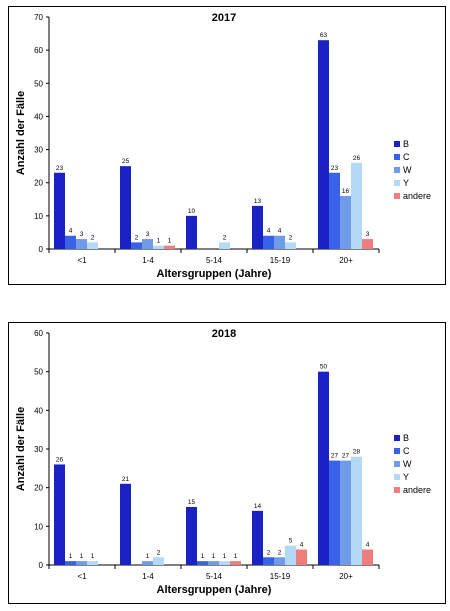  Describe the element at coordinates (224, 18) in the screenshot. I see `chart-title: 2017` at that location.